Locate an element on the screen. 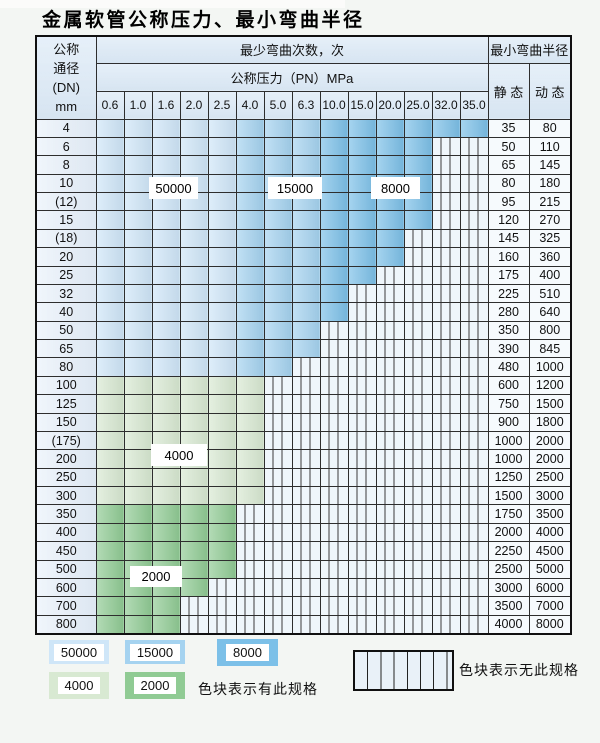  legend-swatch-label: 8000 is located at coordinates (247, 652).